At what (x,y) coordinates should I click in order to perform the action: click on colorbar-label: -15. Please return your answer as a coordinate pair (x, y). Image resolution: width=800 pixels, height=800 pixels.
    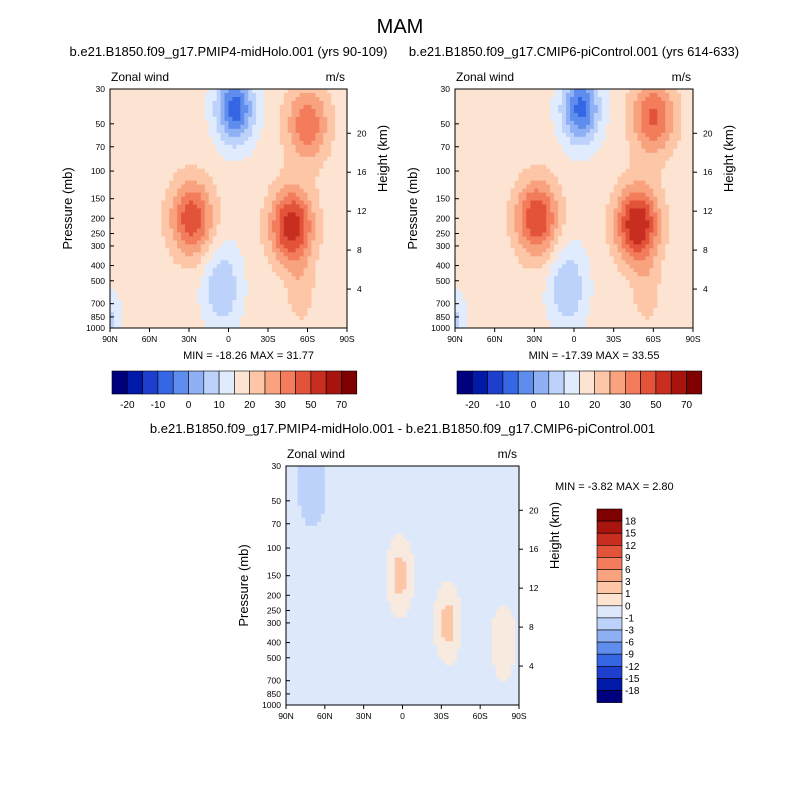
    Looking at the image, I should click on (632, 679).